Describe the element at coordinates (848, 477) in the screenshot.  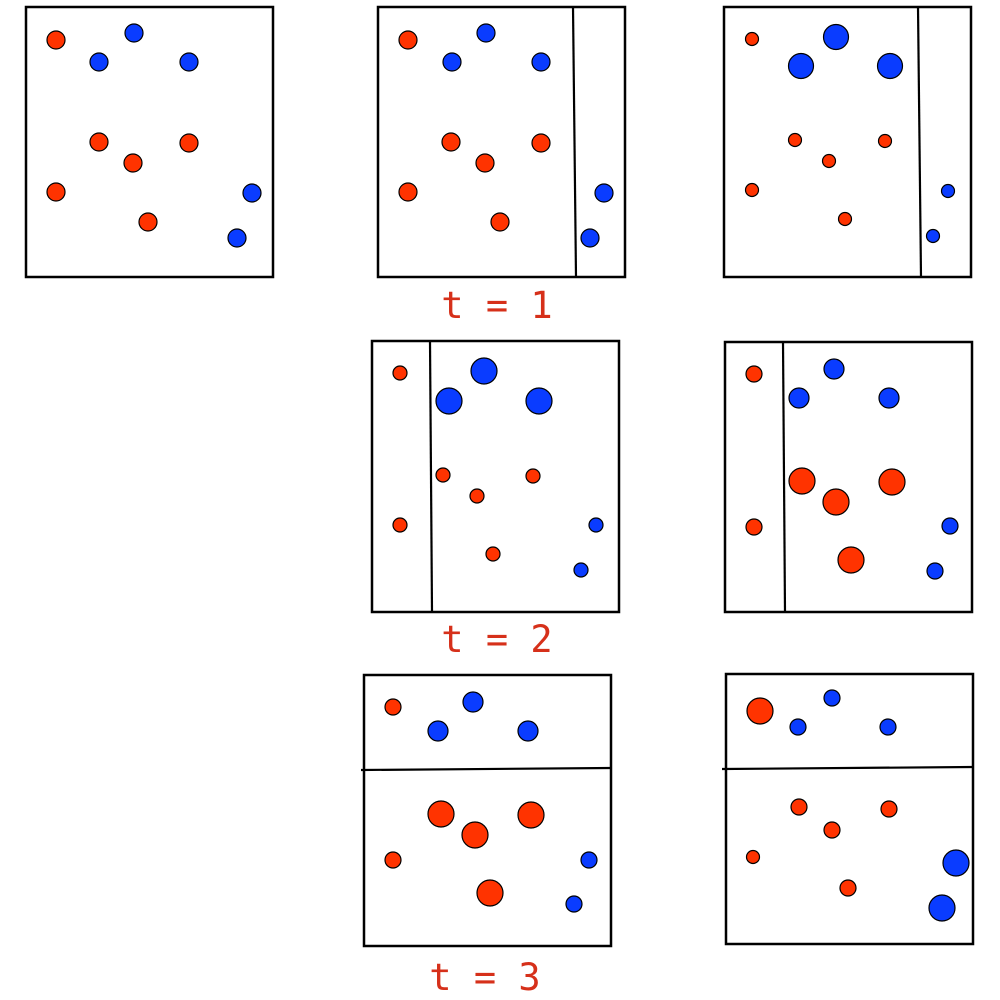
I see `panel-t2-reweighted` at that location.